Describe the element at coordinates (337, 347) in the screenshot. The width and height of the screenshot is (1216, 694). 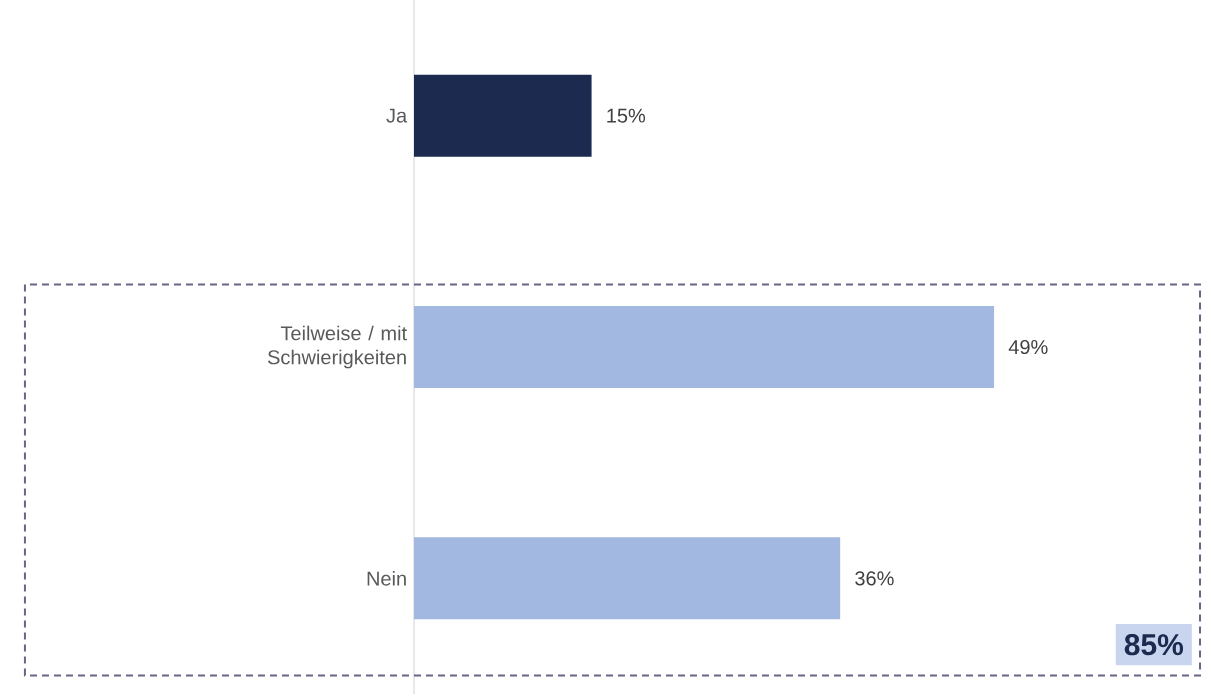
I see `y-tick-label: Teilweise / mit Schwierigkeiten` at that location.